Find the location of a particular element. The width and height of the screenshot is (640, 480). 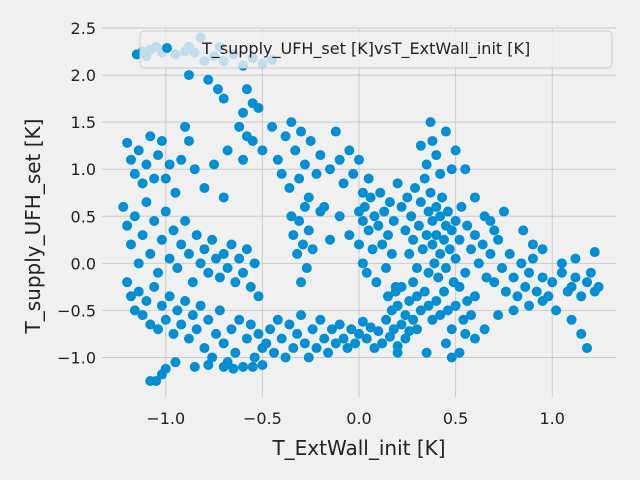

y-tick-labels: −1.0 −0.5 0.0 0.5 1.0 1.5 2.0 2.5 is located at coordinates (76, 193).